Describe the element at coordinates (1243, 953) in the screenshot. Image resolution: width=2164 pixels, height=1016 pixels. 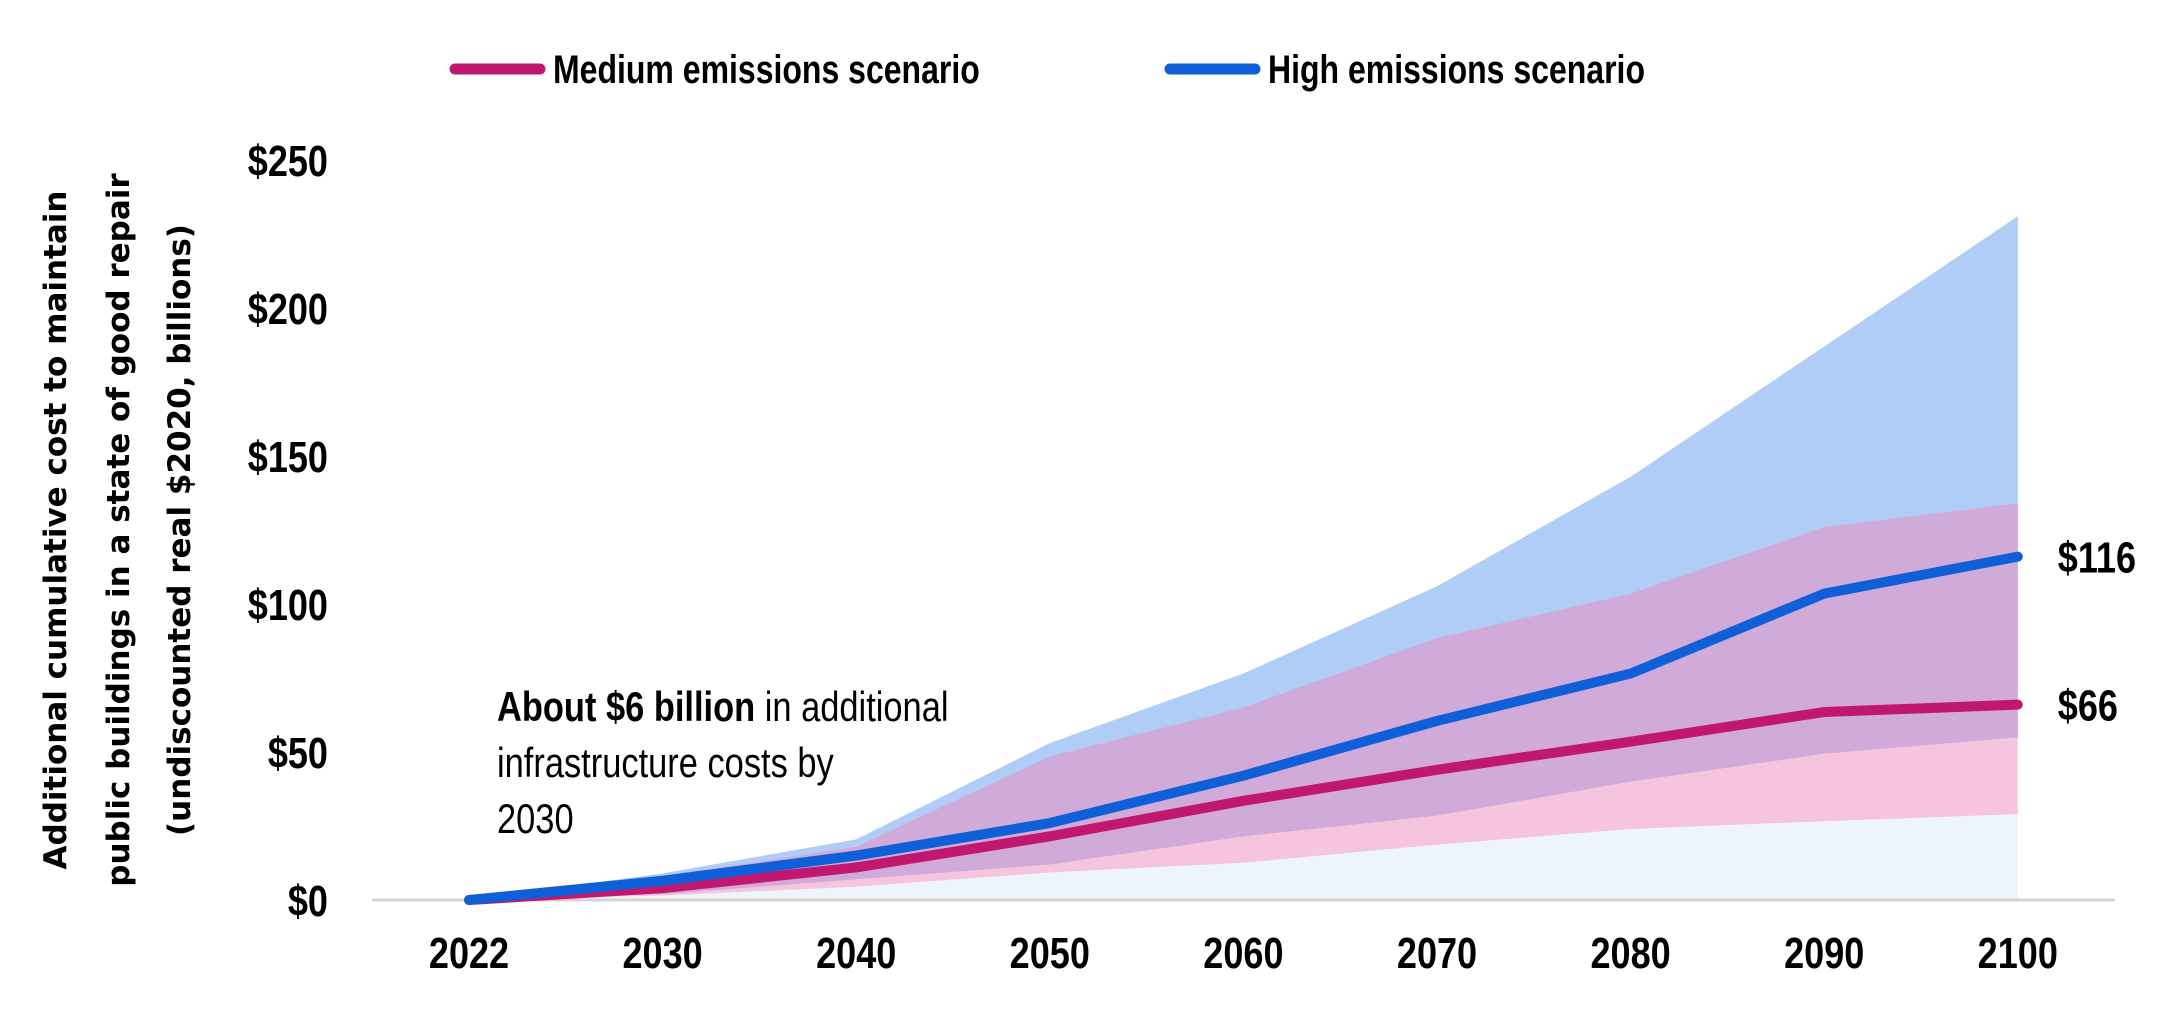
I see `x-tick-label: 2060` at that location.